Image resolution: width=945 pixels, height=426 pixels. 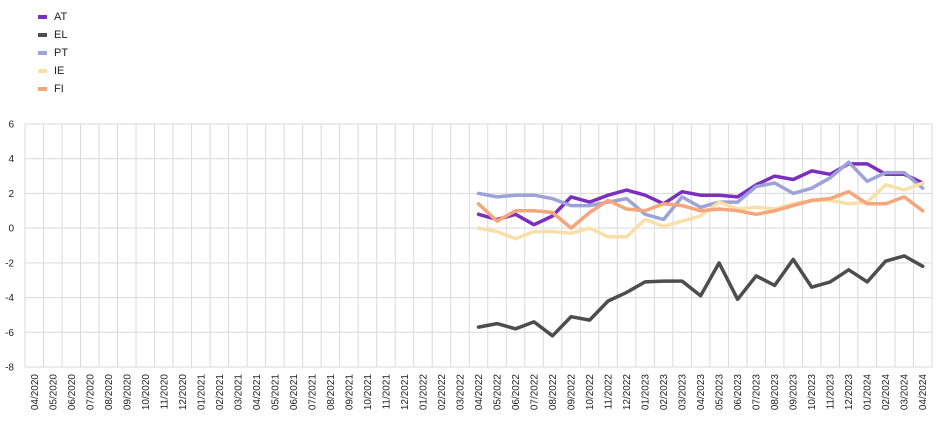 I want to click on x-tick-label: 03/2021, so click(x=238, y=392).